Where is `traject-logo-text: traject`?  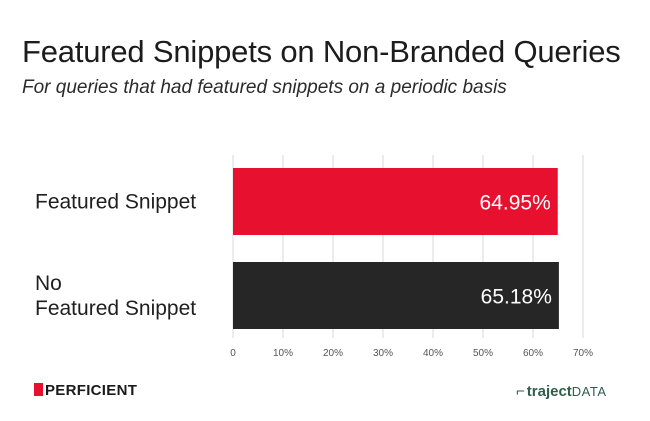 traject-logo-text: traject is located at coordinates (549, 391).